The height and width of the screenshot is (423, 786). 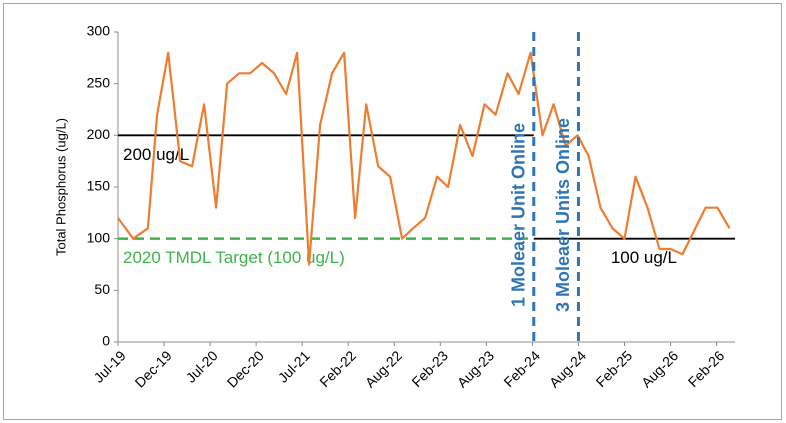 I want to click on y-tick-label: 100, so click(x=99, y=237).